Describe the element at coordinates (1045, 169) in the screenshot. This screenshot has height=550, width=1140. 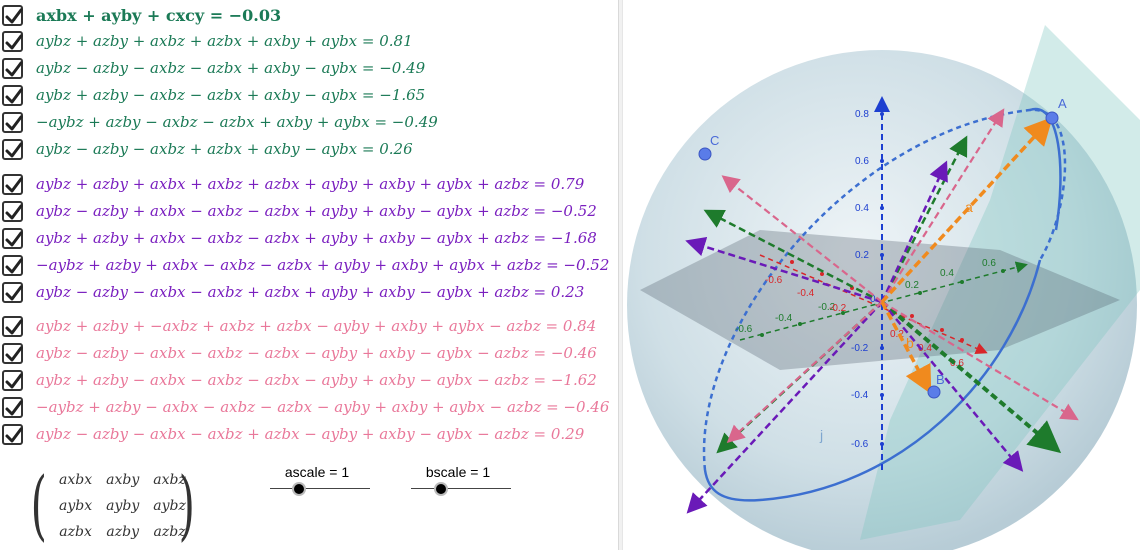
I see `ellipse-right` at that location.